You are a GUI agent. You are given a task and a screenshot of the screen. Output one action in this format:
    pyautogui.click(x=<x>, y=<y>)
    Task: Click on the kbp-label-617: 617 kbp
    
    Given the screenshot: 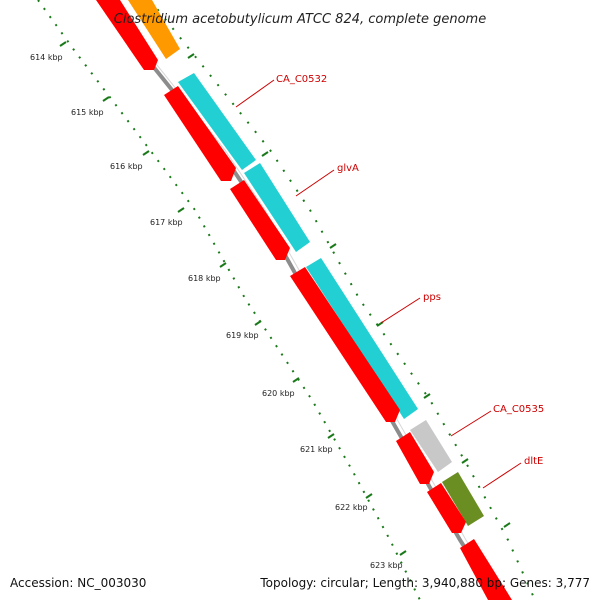 What is the action you would take?
    pyautogui.click(x=166, y=222)
    